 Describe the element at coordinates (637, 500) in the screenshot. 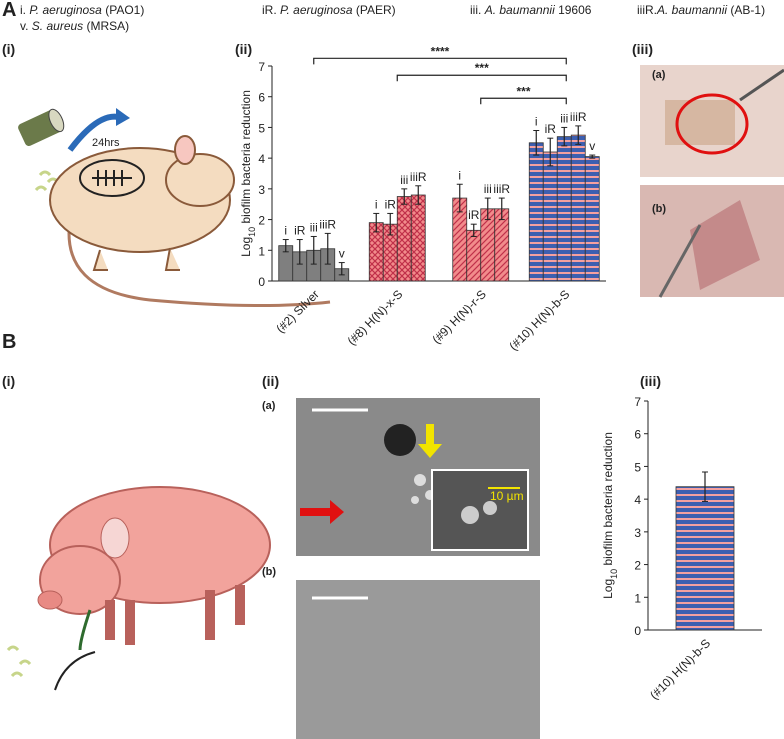

I see `y-tick-label: 4` at that location.